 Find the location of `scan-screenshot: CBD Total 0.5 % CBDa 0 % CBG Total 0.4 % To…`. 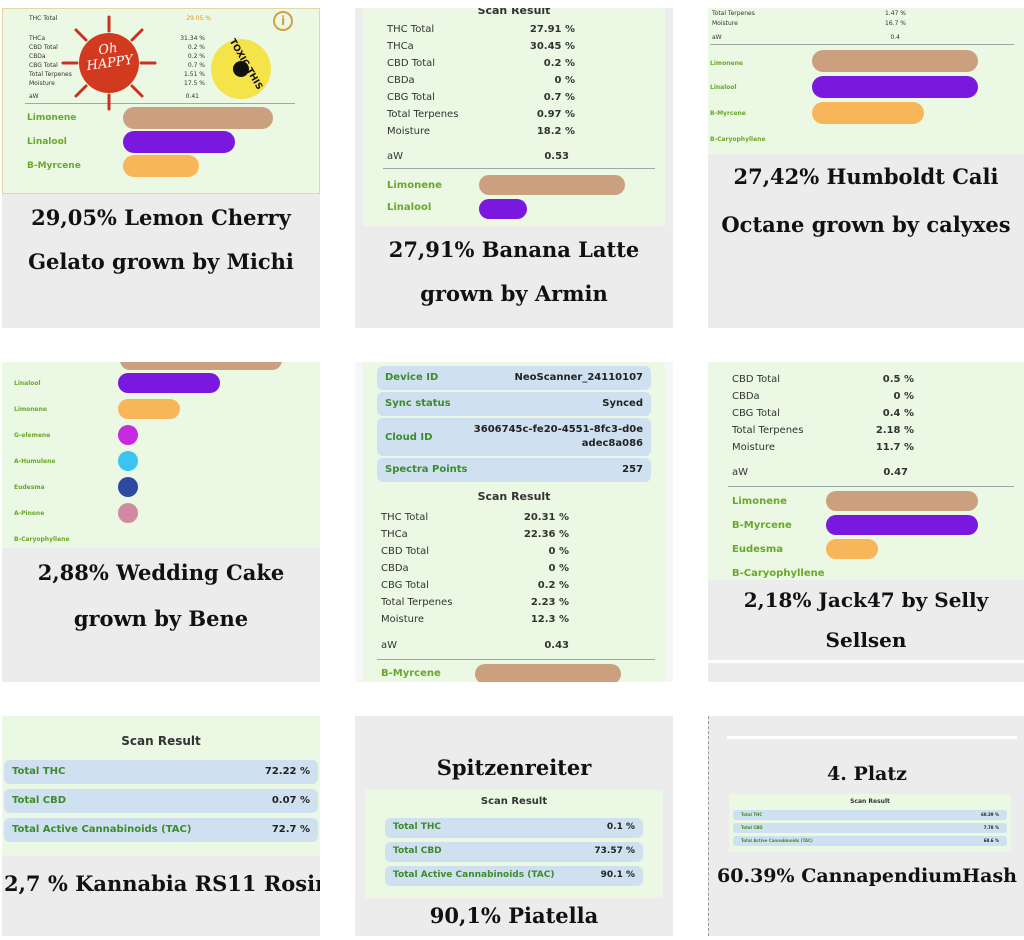

scan-screenshot: CBD Total 0.5 % CBDa 0 % CBG Total 0.4 % To… is located at coordinates (866, 471).